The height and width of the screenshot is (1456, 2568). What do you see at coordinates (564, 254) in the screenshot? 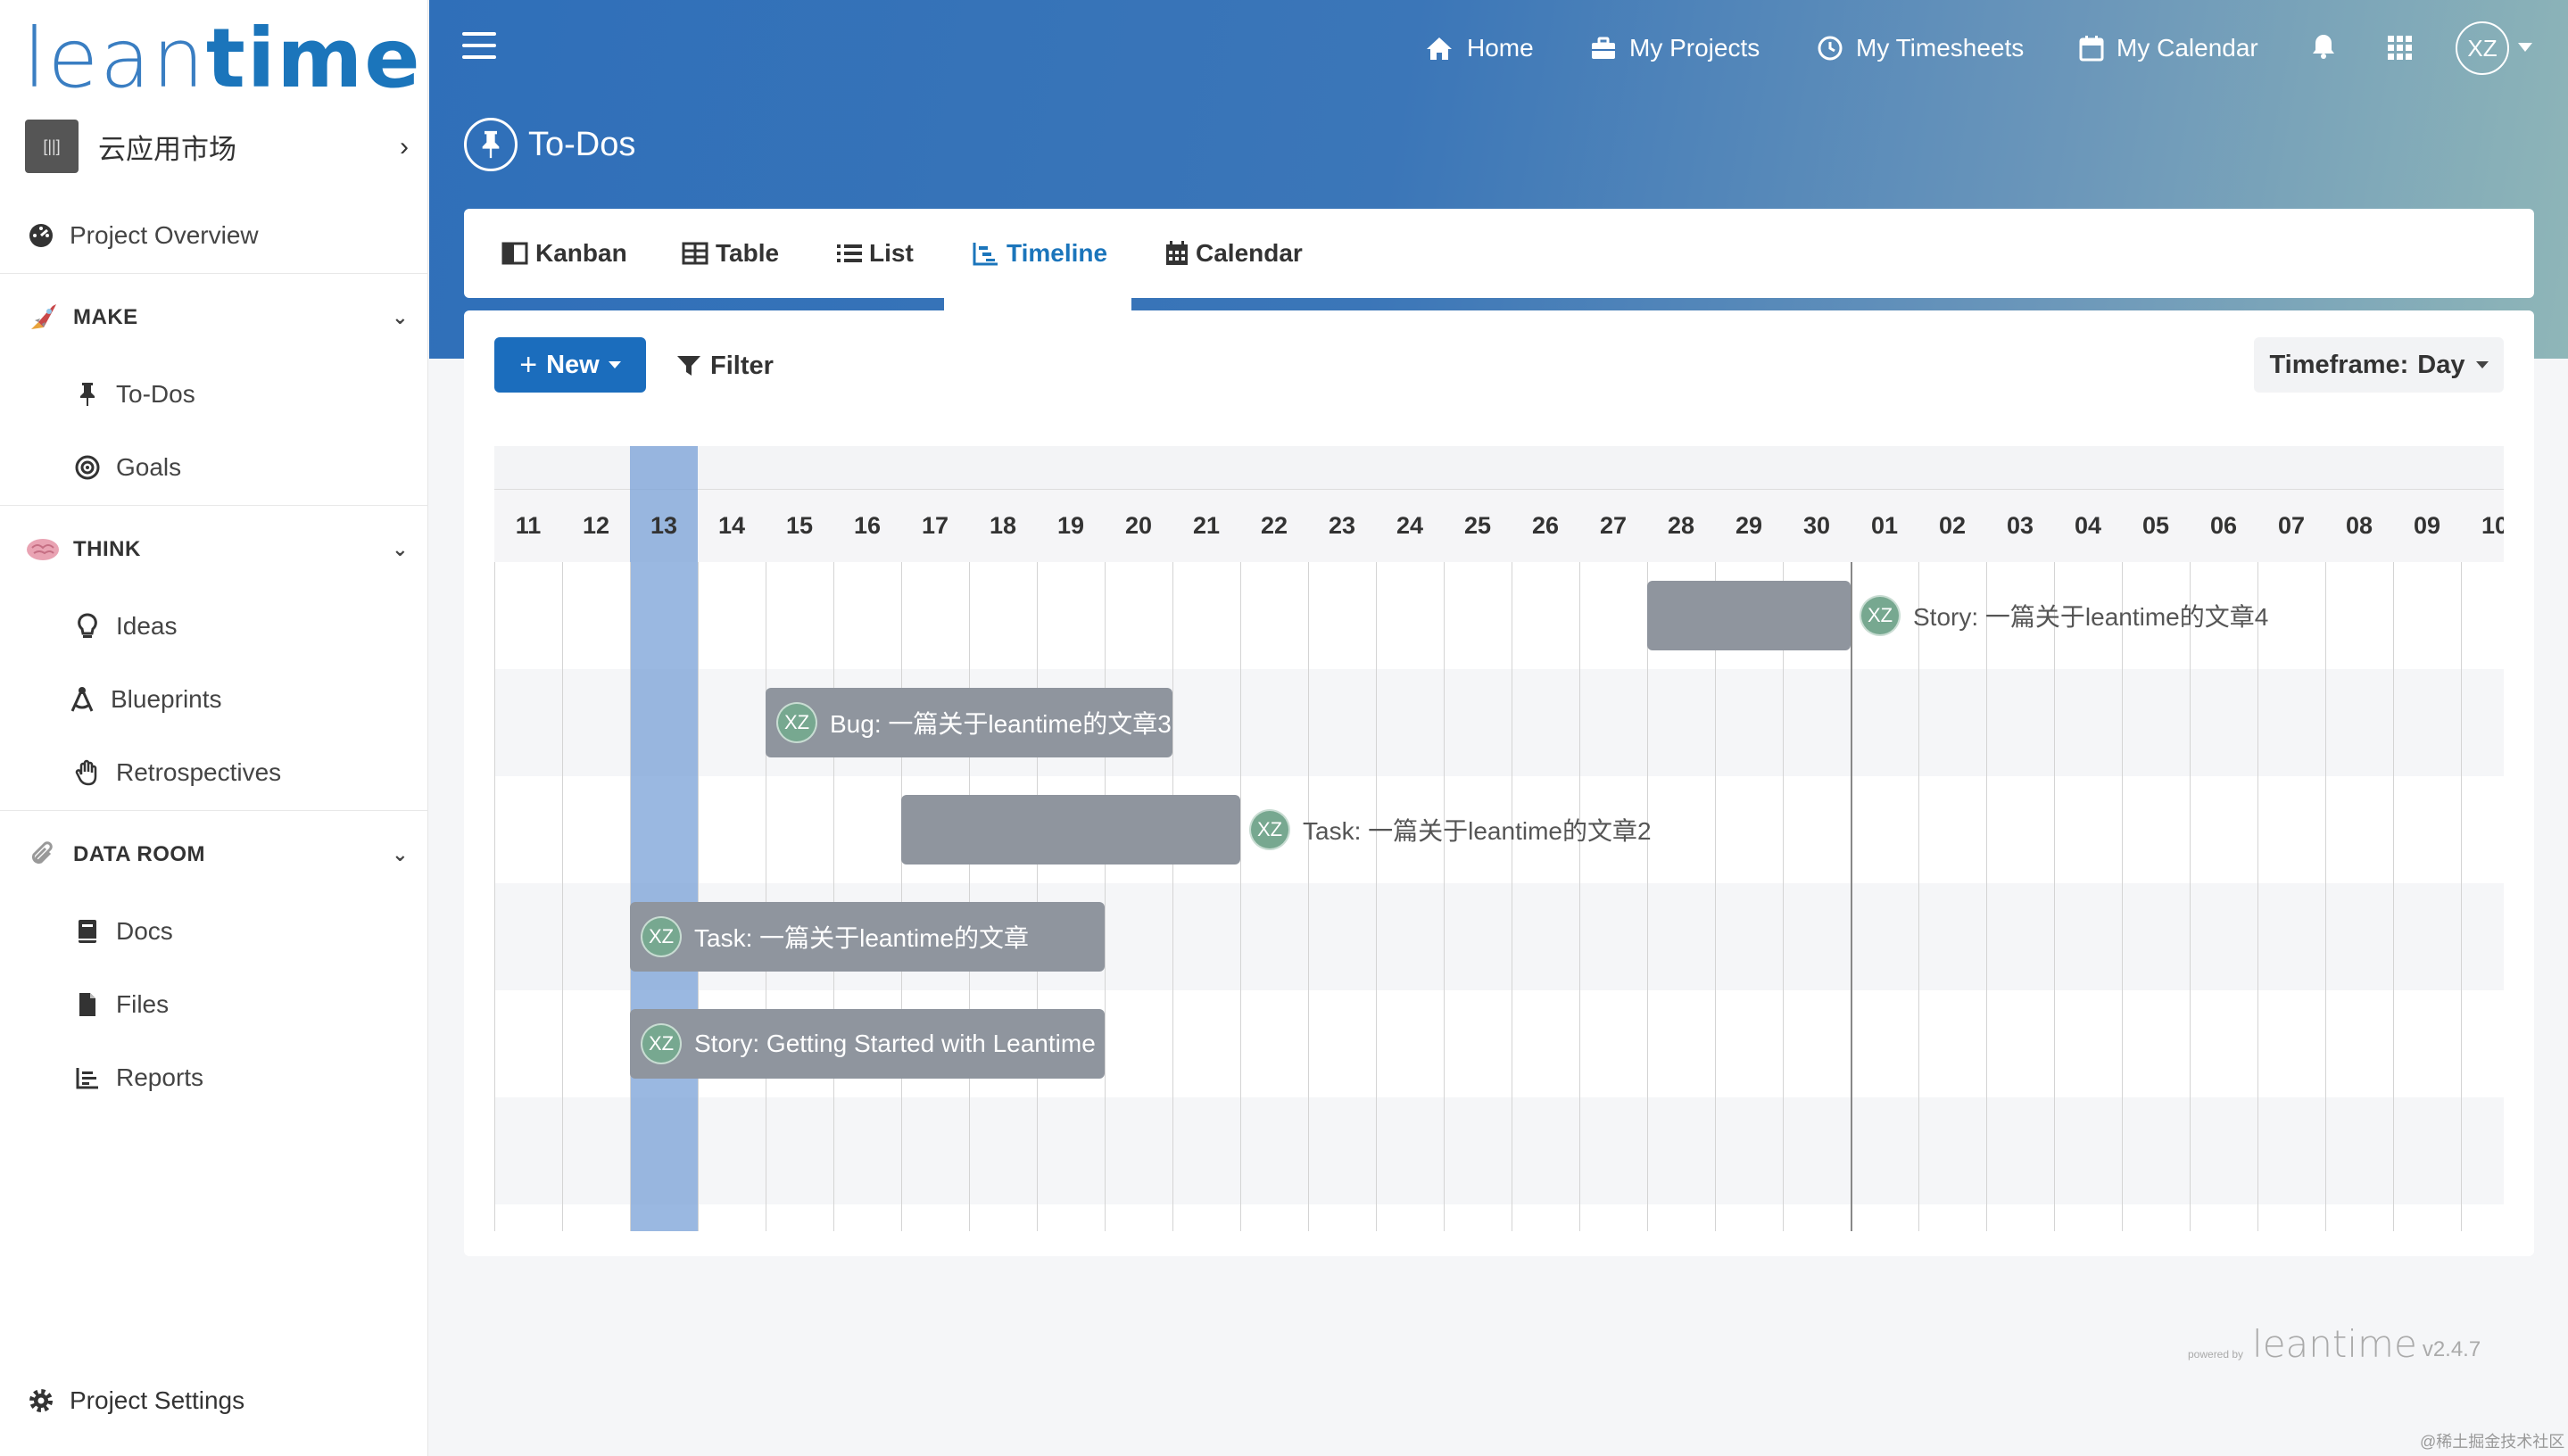
I see `tab-kanban: Kanban` at bounding box center [564, 254].